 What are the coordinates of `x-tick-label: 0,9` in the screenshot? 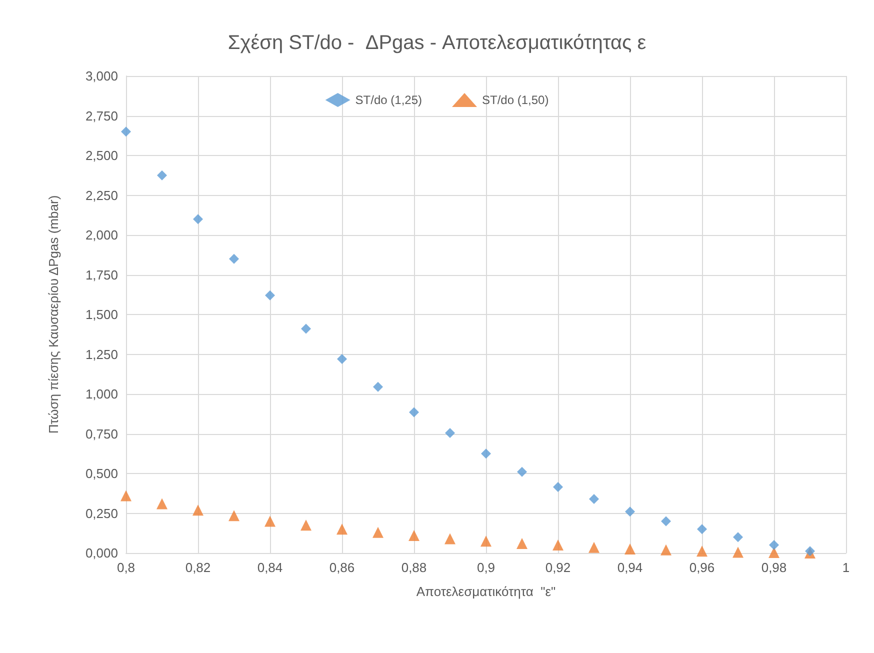 It's located at (486, 567).